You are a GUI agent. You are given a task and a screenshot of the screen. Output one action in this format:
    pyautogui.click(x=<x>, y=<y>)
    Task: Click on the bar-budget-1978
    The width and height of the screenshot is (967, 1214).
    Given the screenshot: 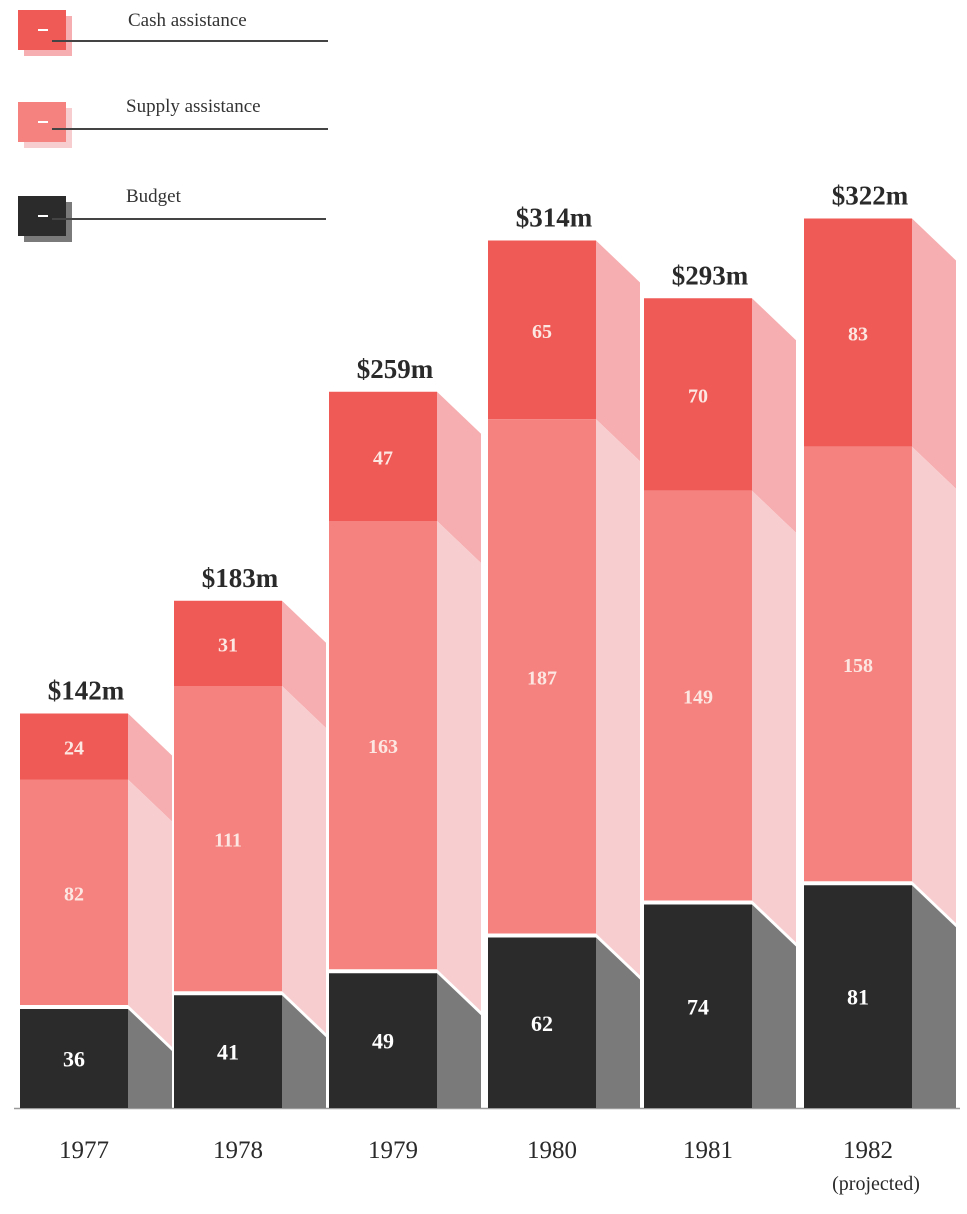 What is the action you would take?
    pyautogui.click(x=228, y=1051)
    